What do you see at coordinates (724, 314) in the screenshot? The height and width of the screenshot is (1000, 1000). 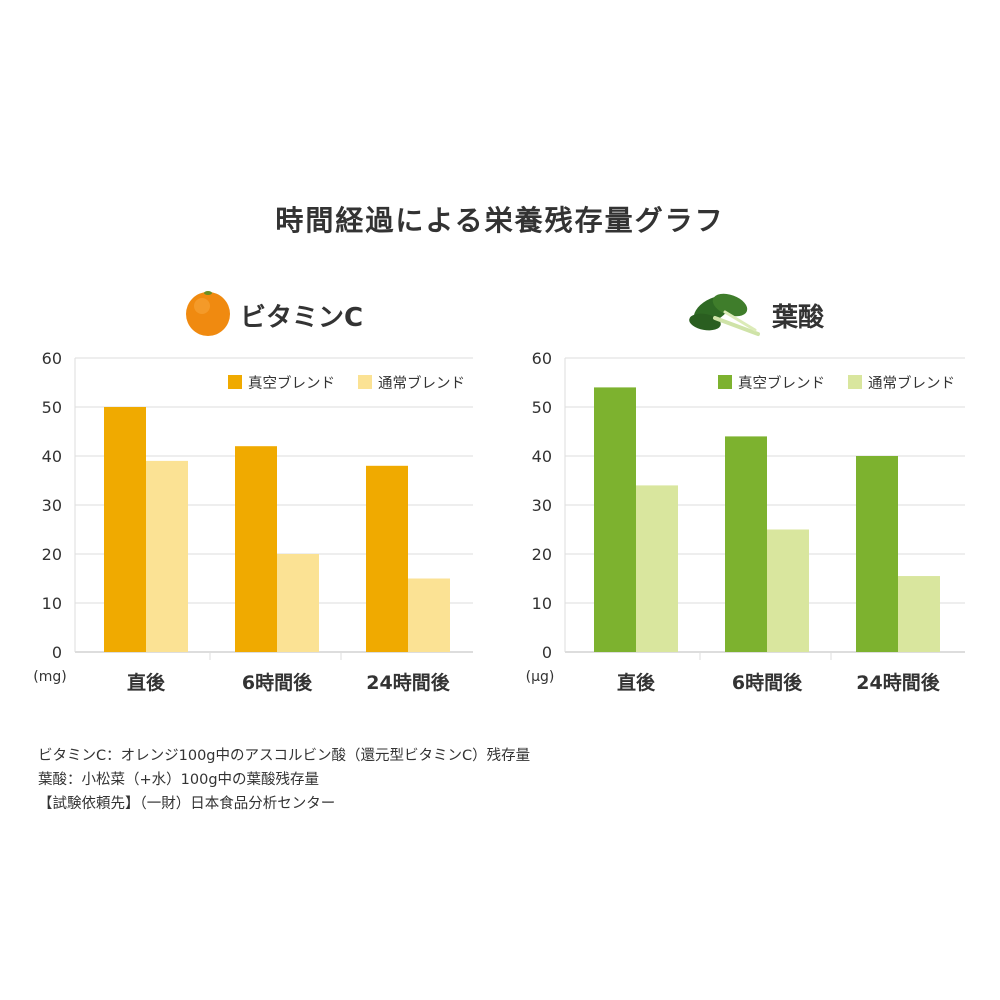 I see `spinach-icon` at bounding box center [724, 314].